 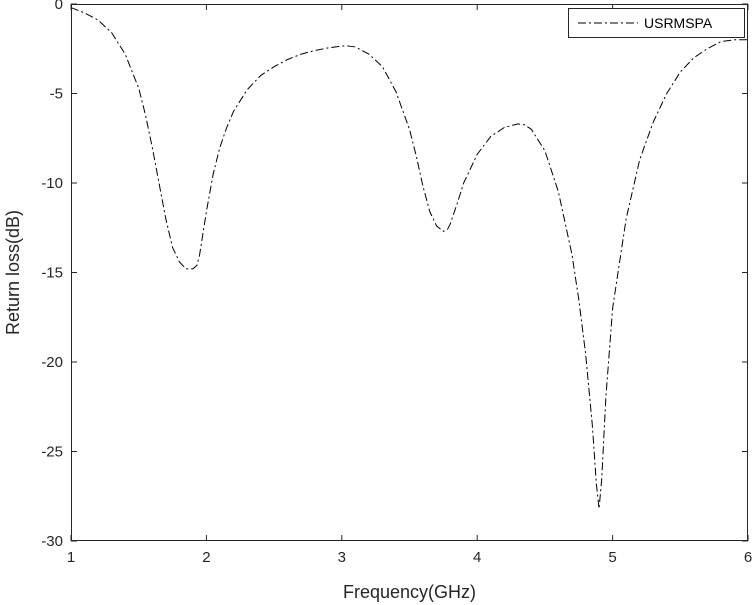 What do you see at coordinates (52, 452) in the screenshot?
I see `y-tick-label: -25` at bounding box center [52, 452].